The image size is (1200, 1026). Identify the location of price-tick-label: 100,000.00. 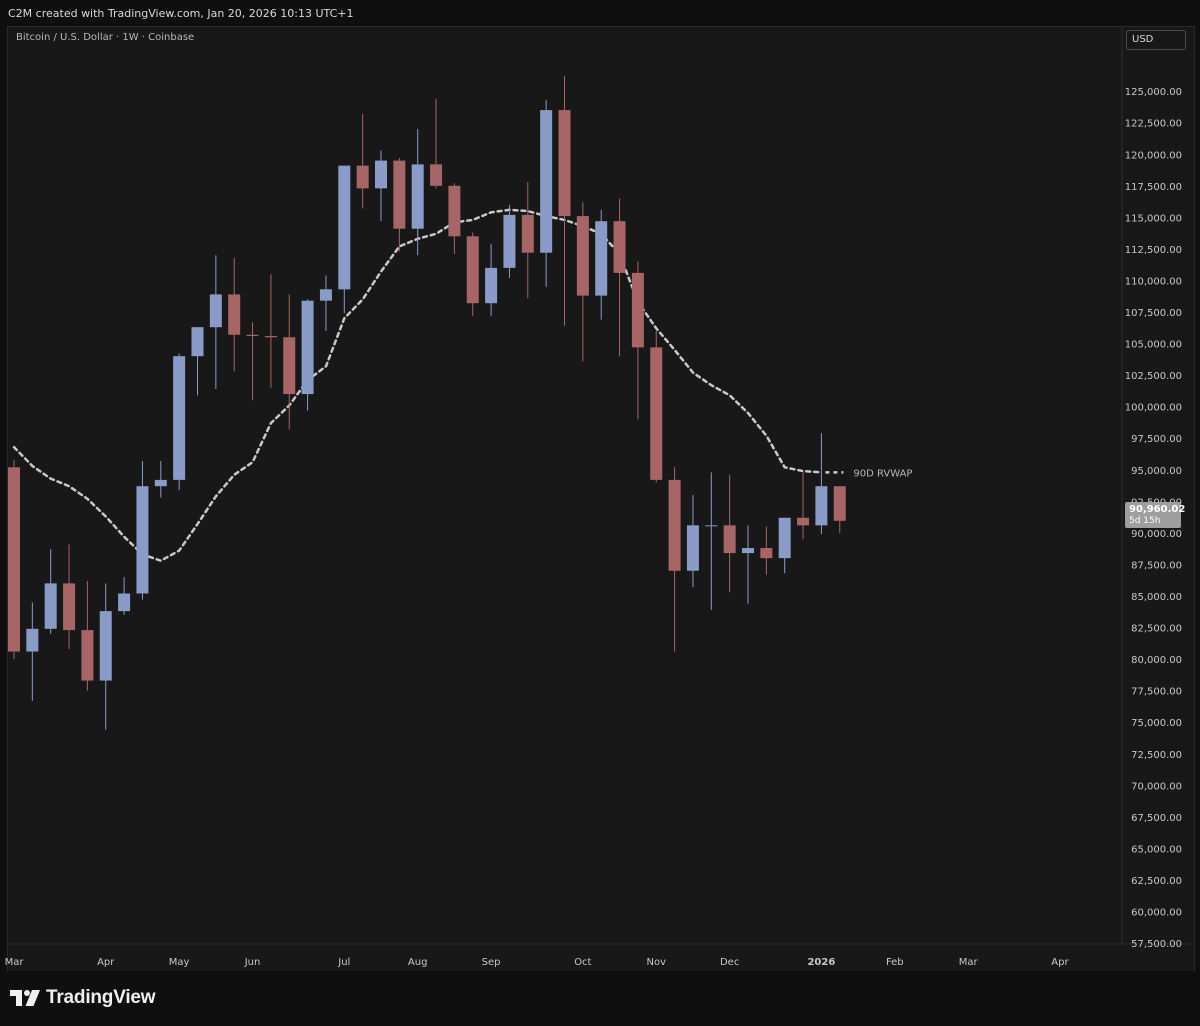
(1153, 408).